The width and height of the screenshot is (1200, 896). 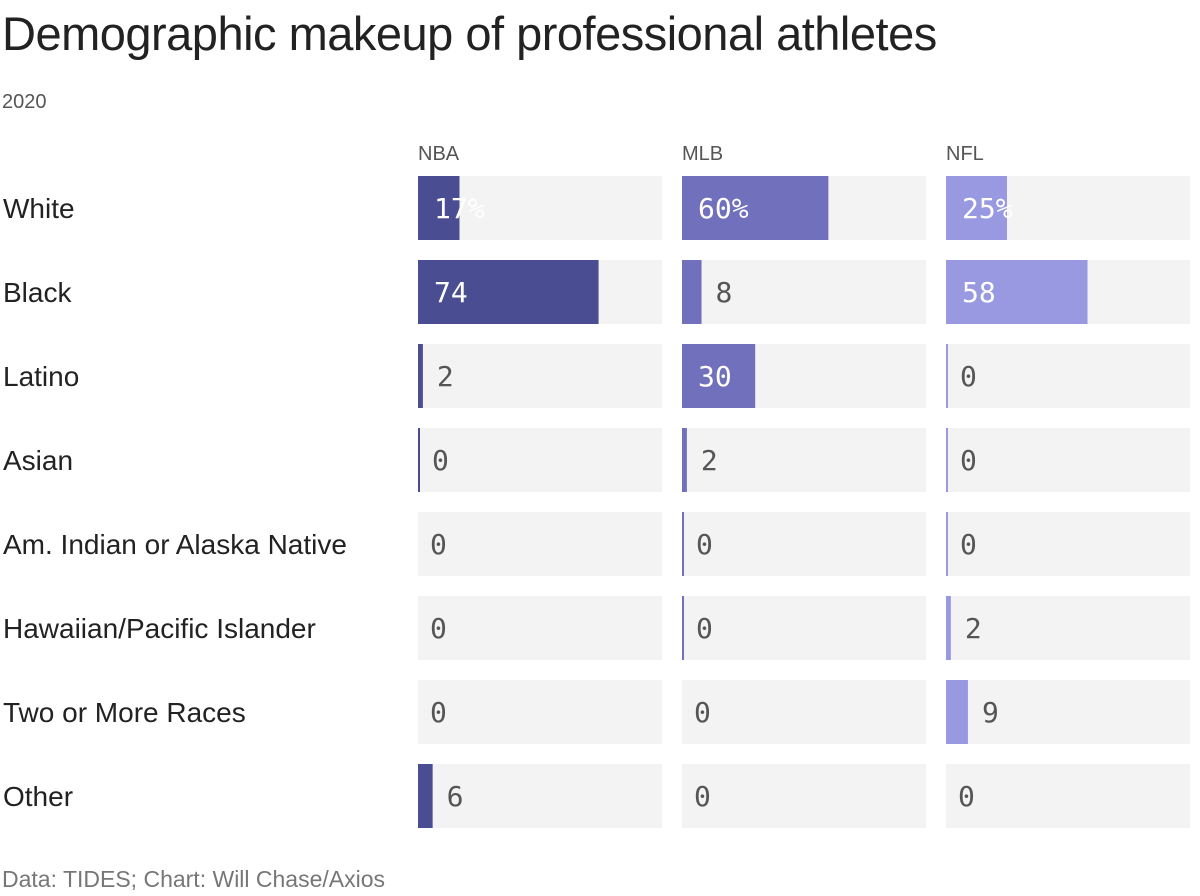 What do you see at coordinates (194, 879) in the screenshot?
I see `chart-source-note: Data: TIDES; Chart: Will Chase/Axios` at bounding box center [194, 879].